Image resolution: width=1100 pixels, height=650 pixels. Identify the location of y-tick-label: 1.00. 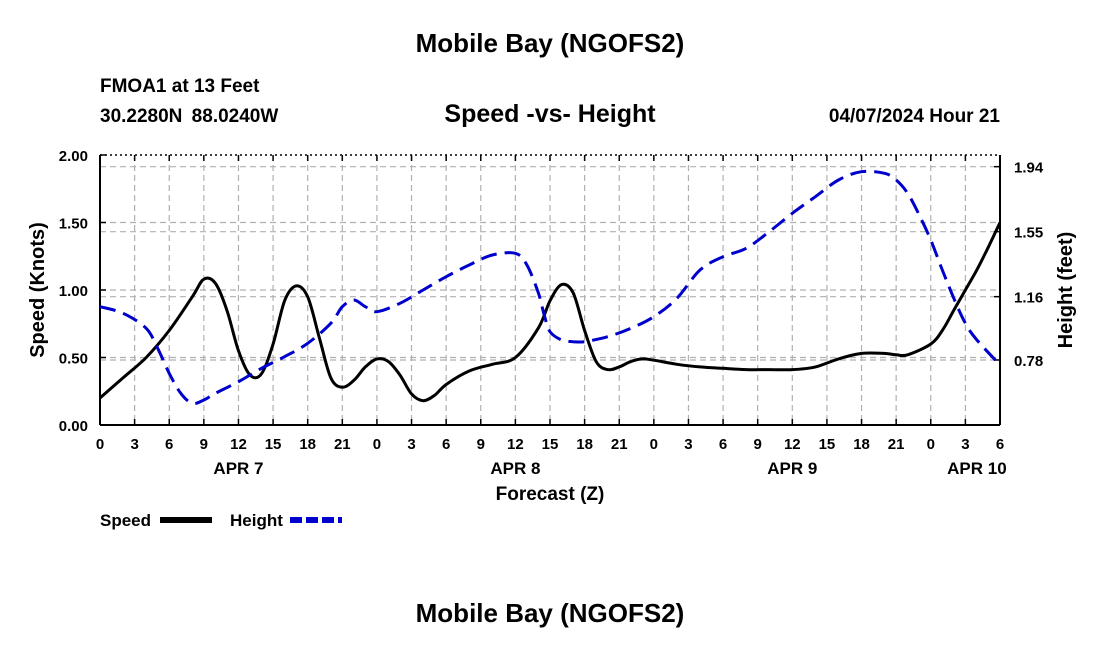
(73, 291).